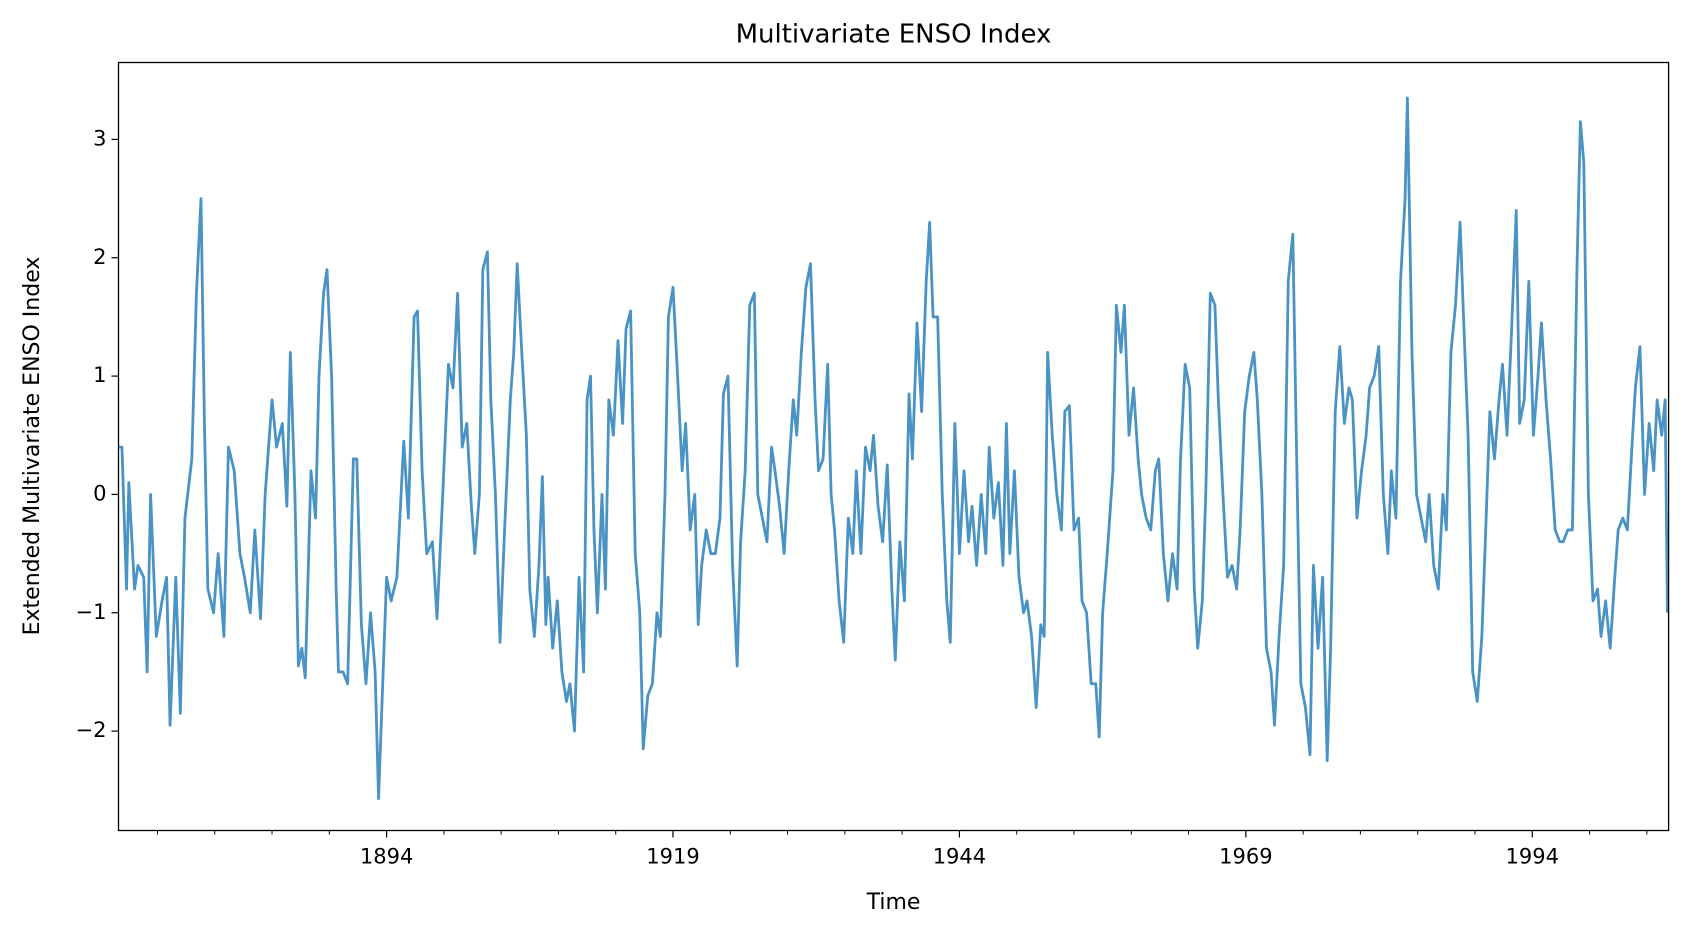  What do you see at coordinates (32, 446) in the screenshot?
I see `y-axis-label: Extended Multivariate ENSO Index` at bounding box center [32, 446].